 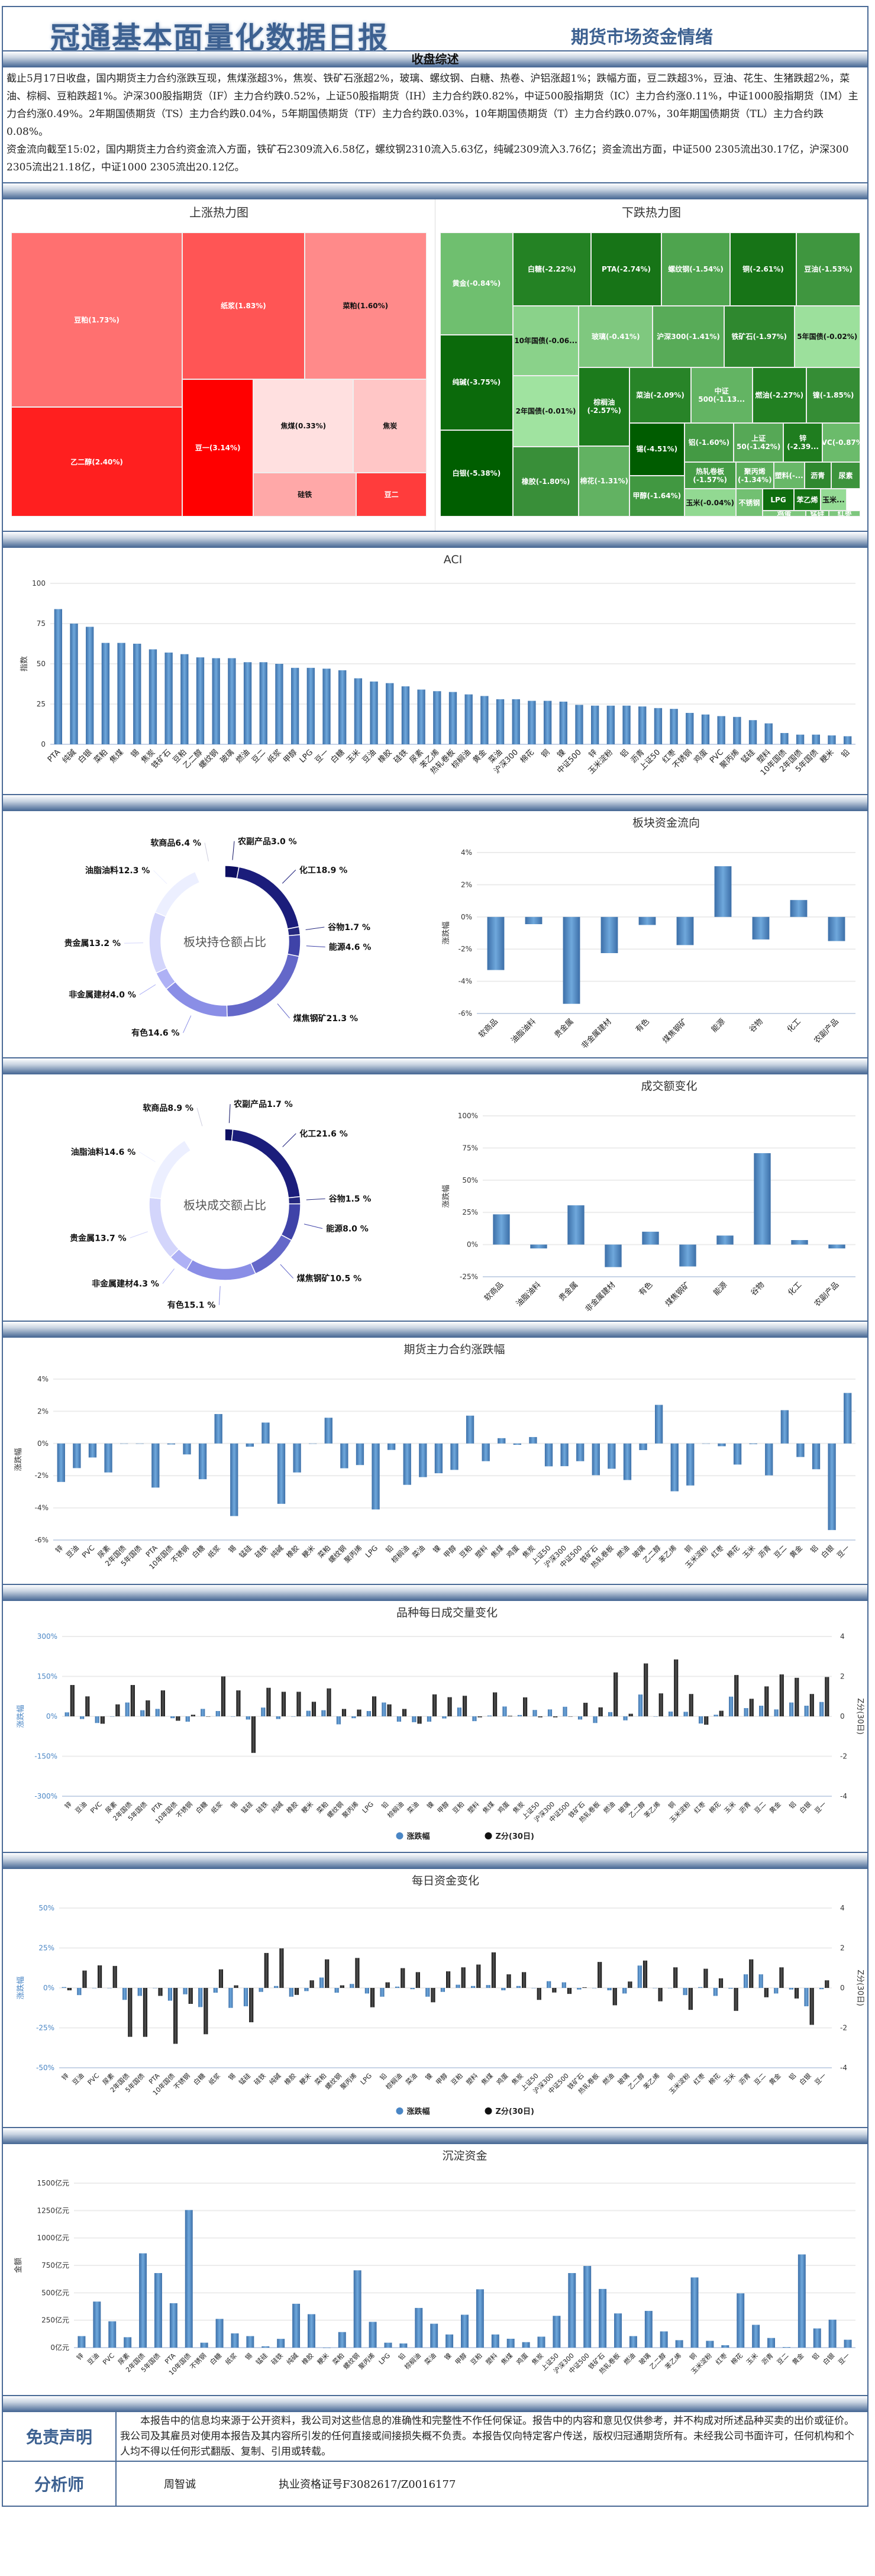 What do you see at coordinates (675, 1031) in the screenshot?
I see `x-tick-label: 煤焦钢矿` at bounding box center [675, 1031].